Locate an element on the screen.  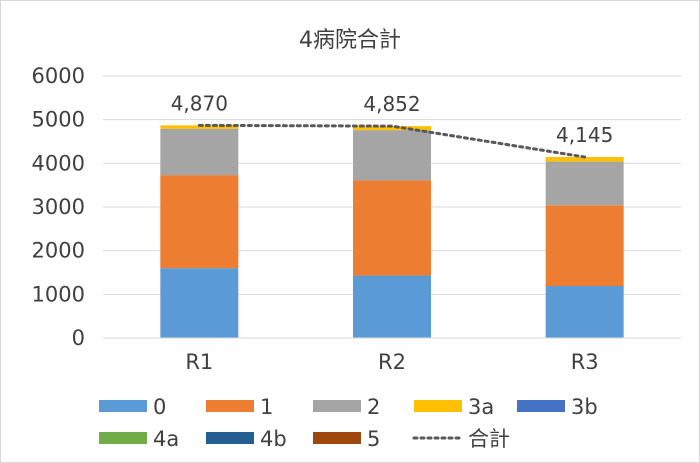
total-data-label: 4,852 is located at coordinates (391, 104).